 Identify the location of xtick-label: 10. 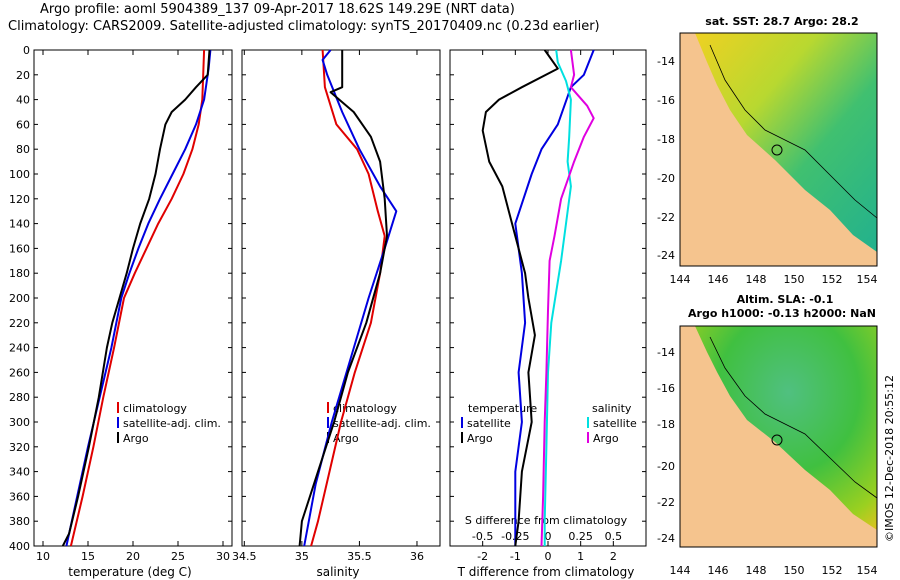
(43, 556).